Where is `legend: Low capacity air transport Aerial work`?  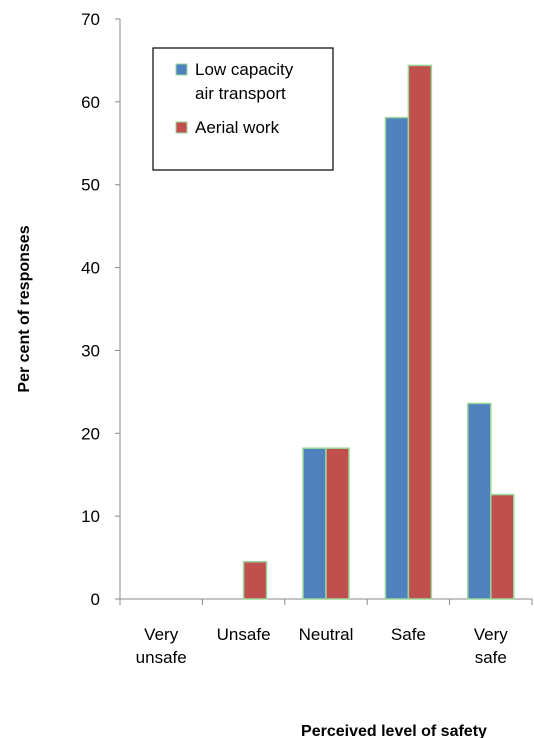
legend: Low capacity air transport Aerial work is located at coordinates (243, 109).